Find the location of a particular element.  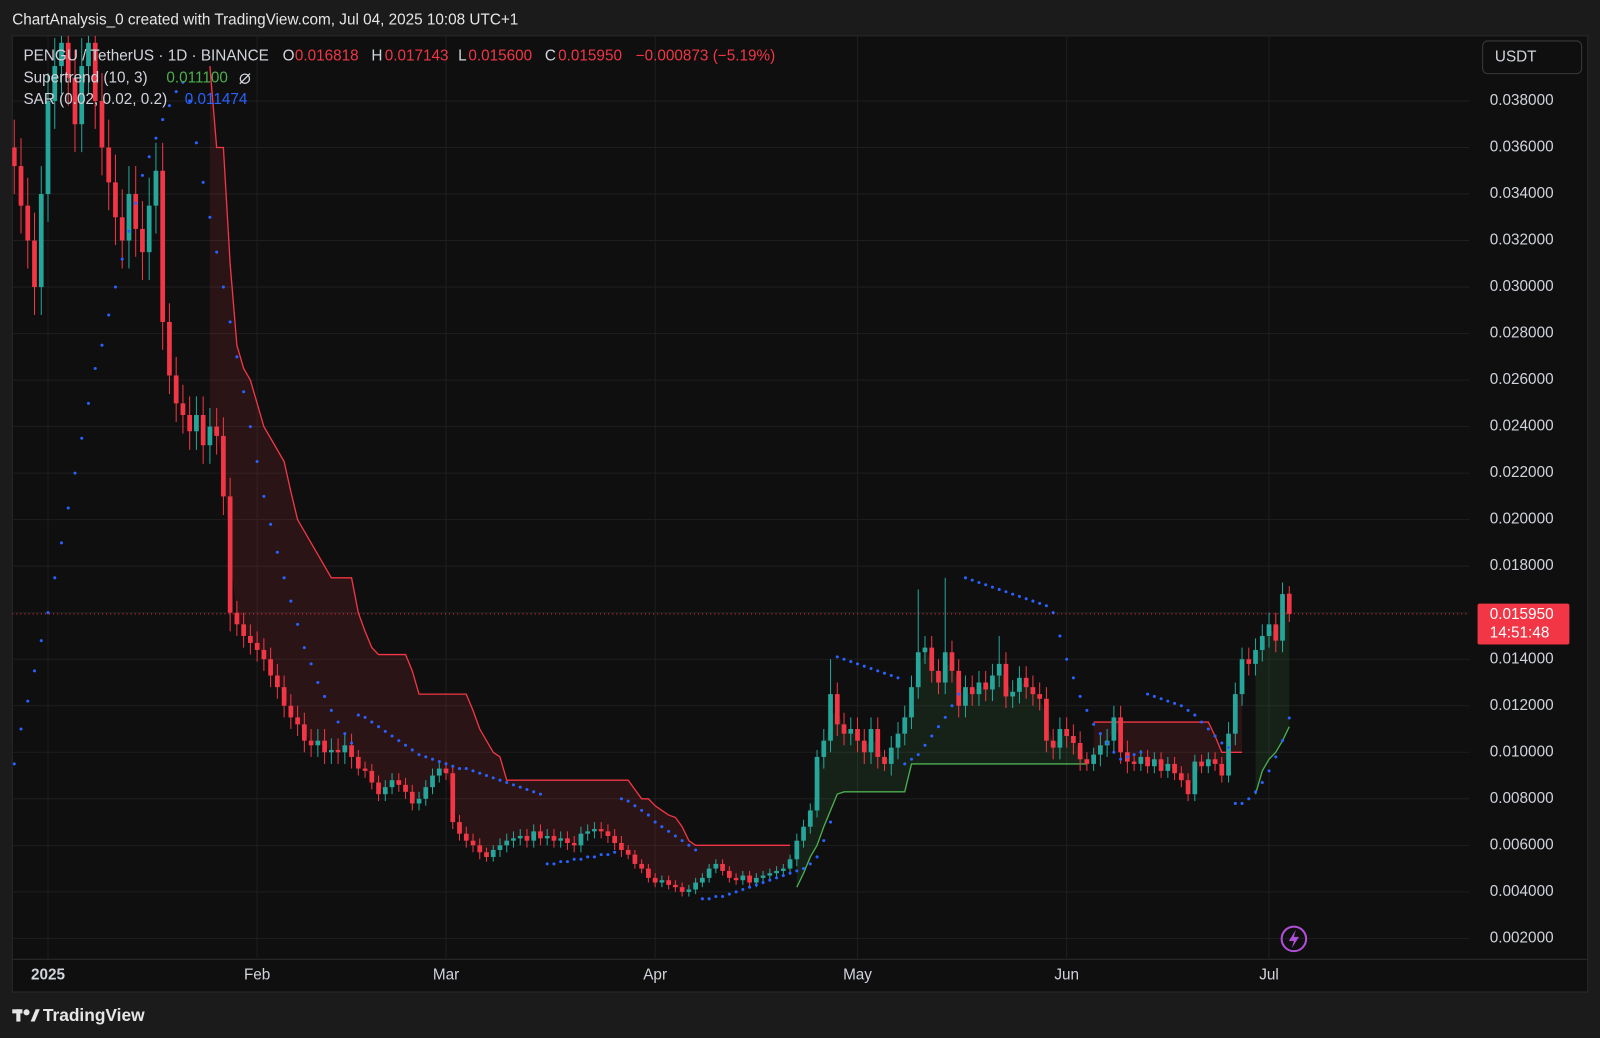

supertrend-line is located at coordinates (941, 825).